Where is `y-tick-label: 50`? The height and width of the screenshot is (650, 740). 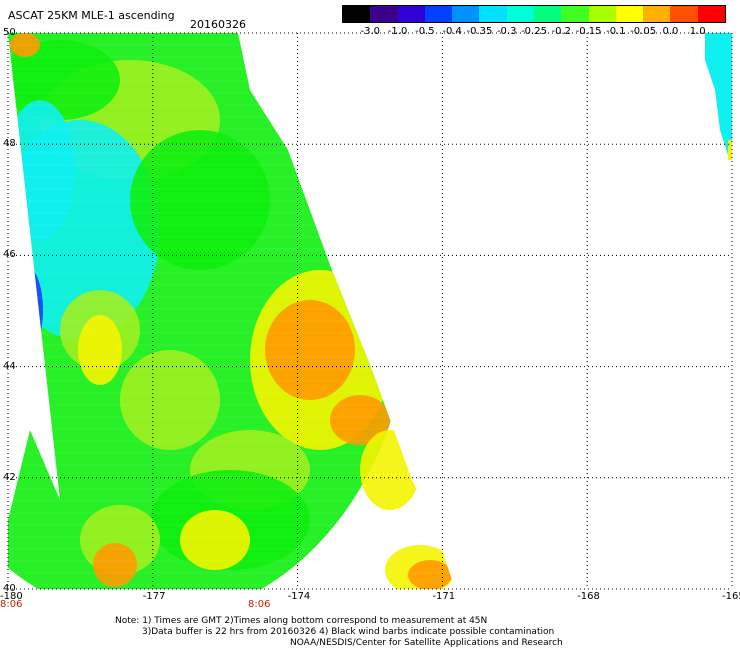 y-tick-label: 50 is located at coordinates (9, 32).